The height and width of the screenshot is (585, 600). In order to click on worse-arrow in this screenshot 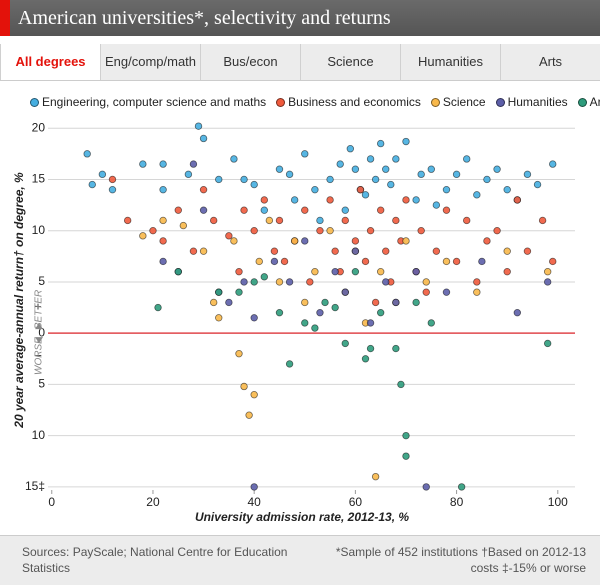, I will do `click(39, 340)`.